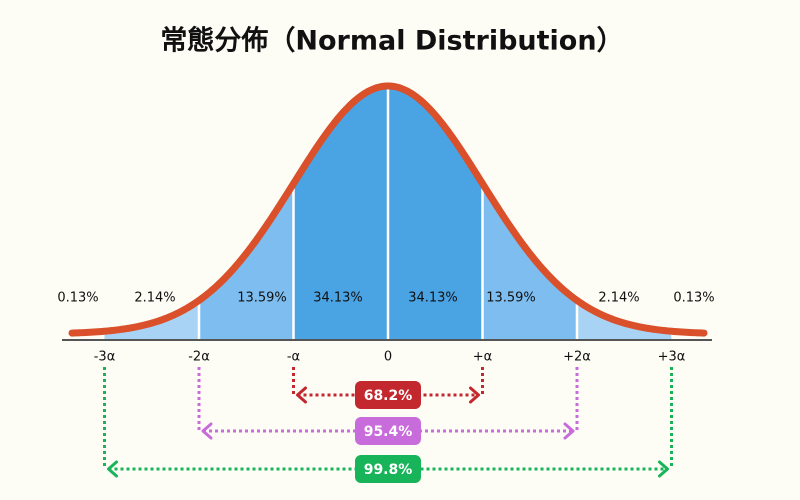 The width and height of the screenshot is (800, 500). I want to click on axis-label: -α, so click(293, 357).